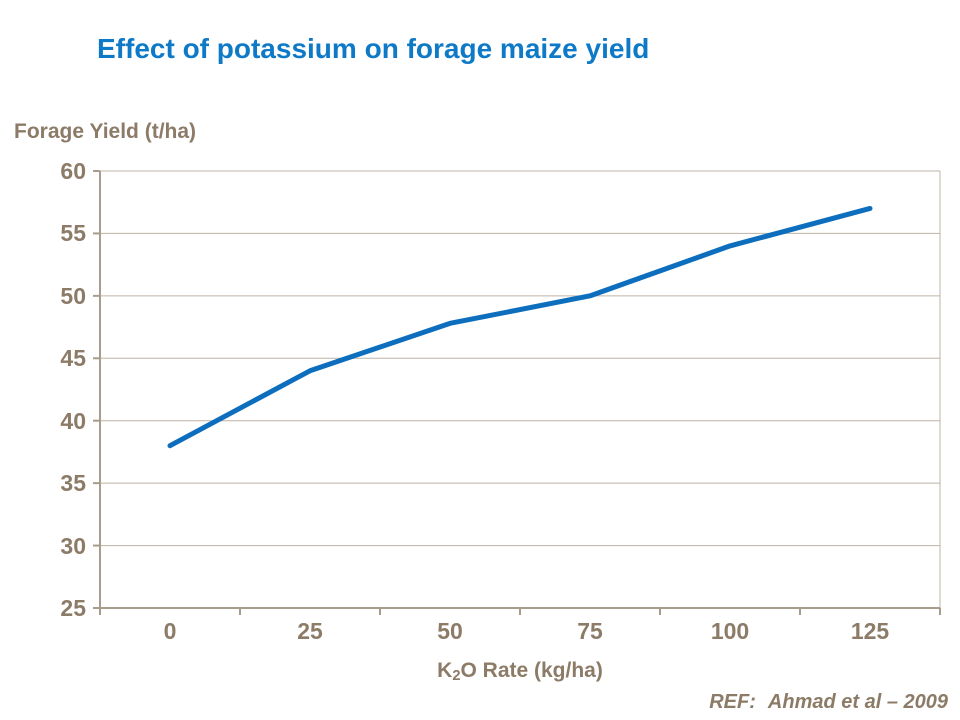 The image size is (960, 720). I want to click on y-tick-label: 25, so click(73, 607).